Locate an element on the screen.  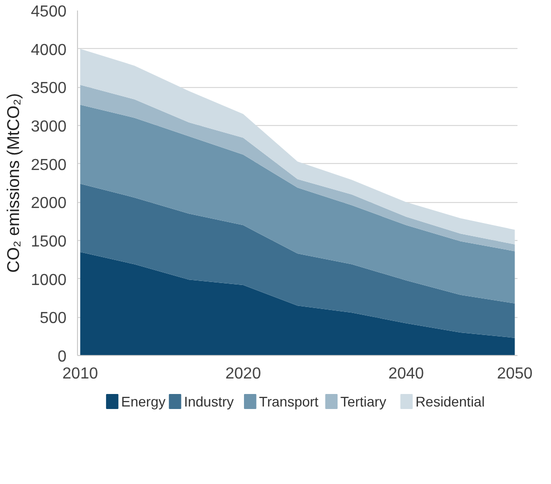
legend-label: Residential is located at coordinates (450, 402).